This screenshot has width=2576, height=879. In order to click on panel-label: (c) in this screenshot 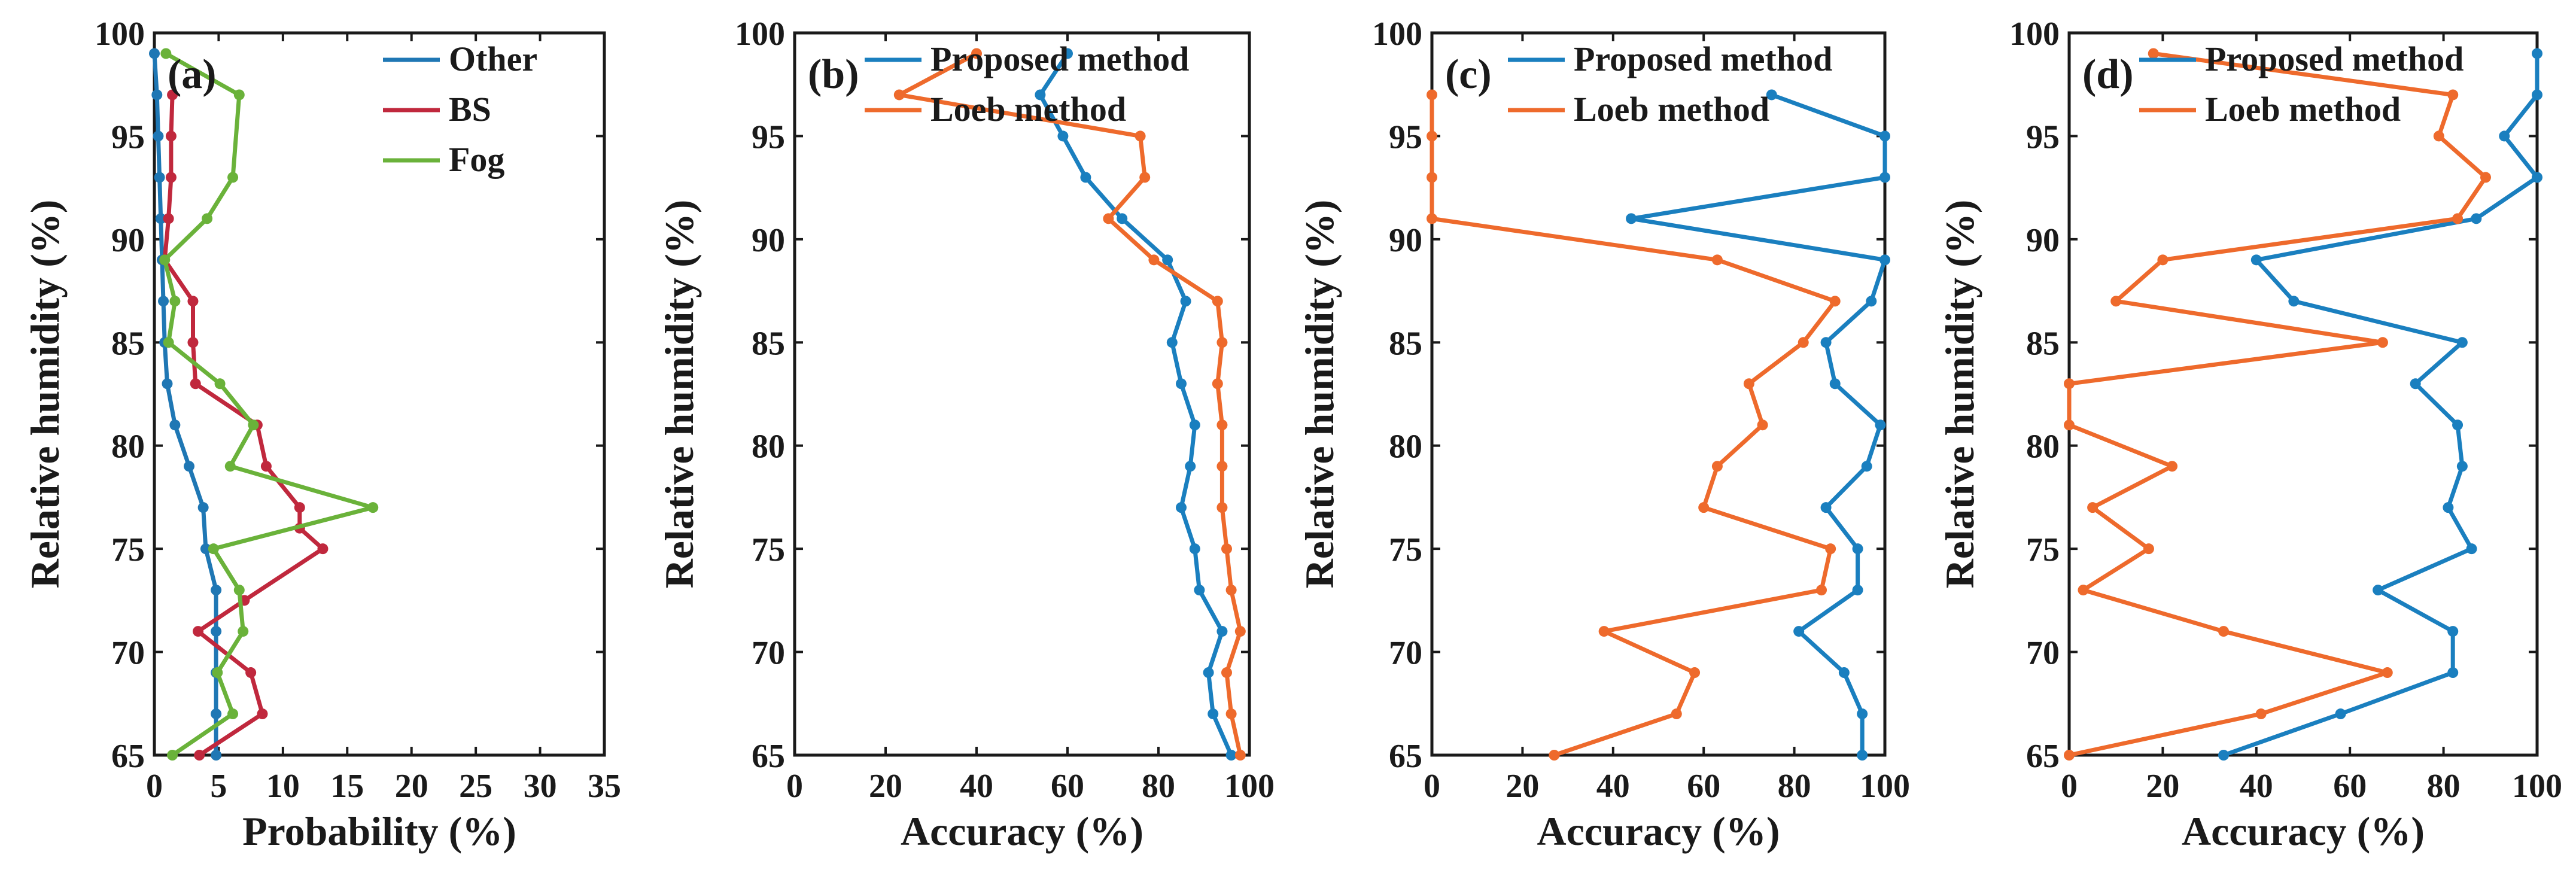, I will do `click(1469, 75)`.